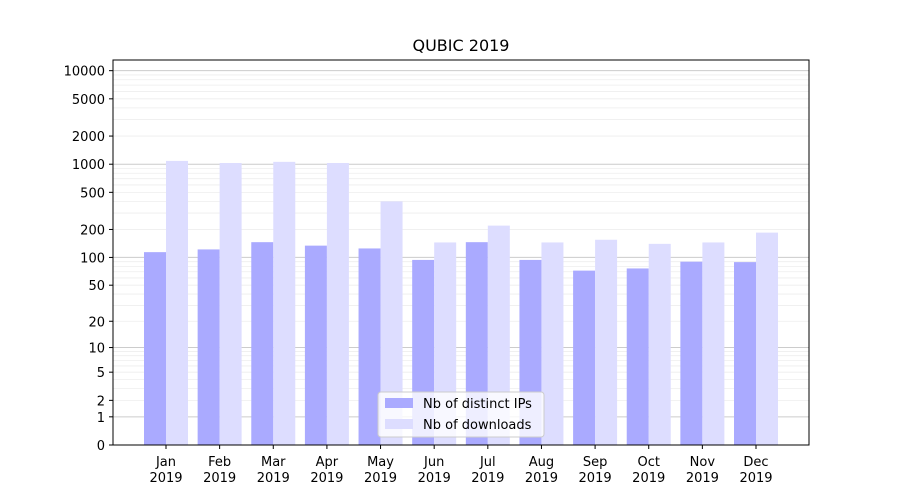  I want to click on x-tick-label-month: Jul, so click(487, 462).